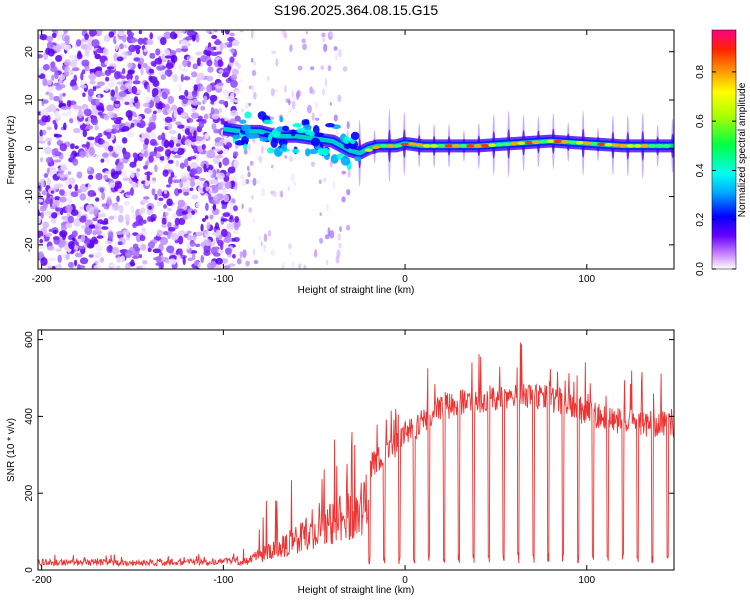 The width and height of the screenshot is (750, 600). I want to click on snr-xtick-label: 100, so click(586, 580).